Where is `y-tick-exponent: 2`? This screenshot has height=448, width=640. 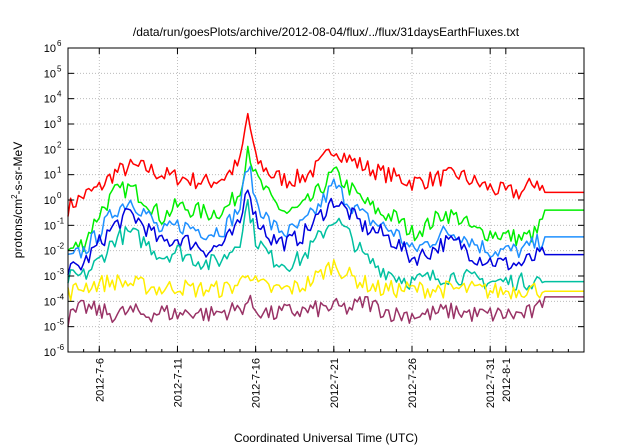 y-tick-exponent: 2 is located at coordinates (59, 144).